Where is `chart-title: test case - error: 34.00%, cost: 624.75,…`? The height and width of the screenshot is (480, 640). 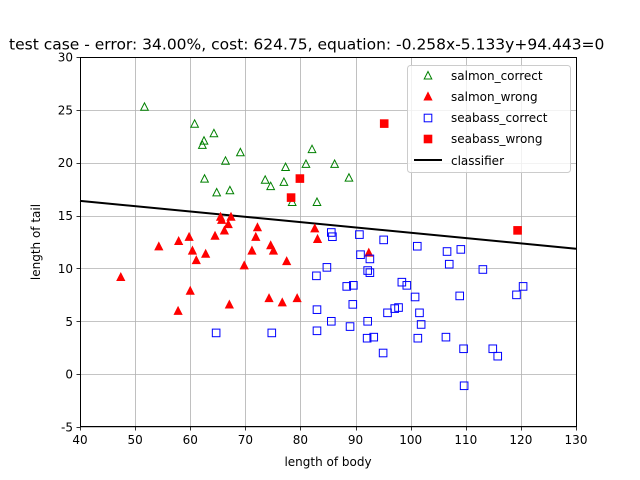
chart-title: test case - error: 34.00%, cost: 624.75,… is located at coordinates (306, 45).